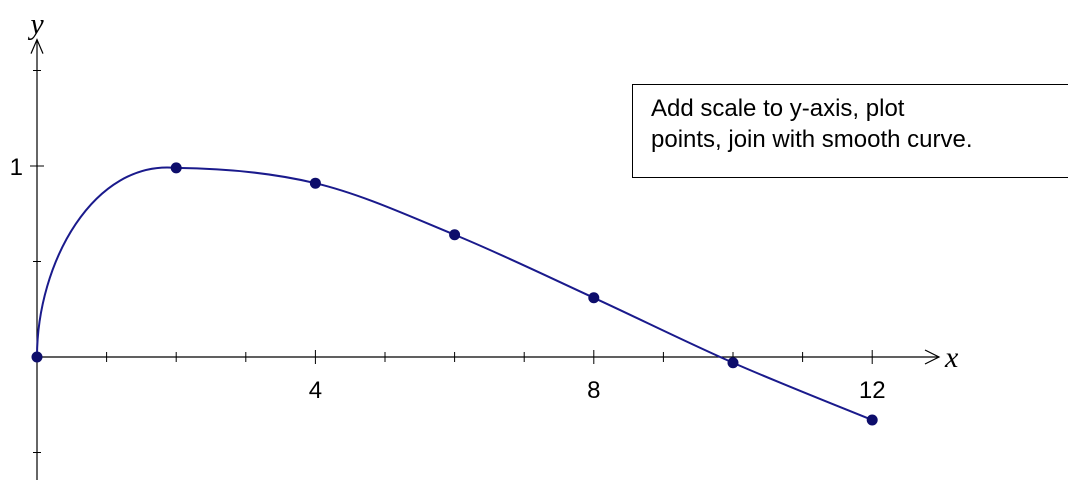 This screenshot has height=480, width=1068. Describe the element at coordinates (35, 24) in the screenshot. I see `y-axis-label: y` at that location.